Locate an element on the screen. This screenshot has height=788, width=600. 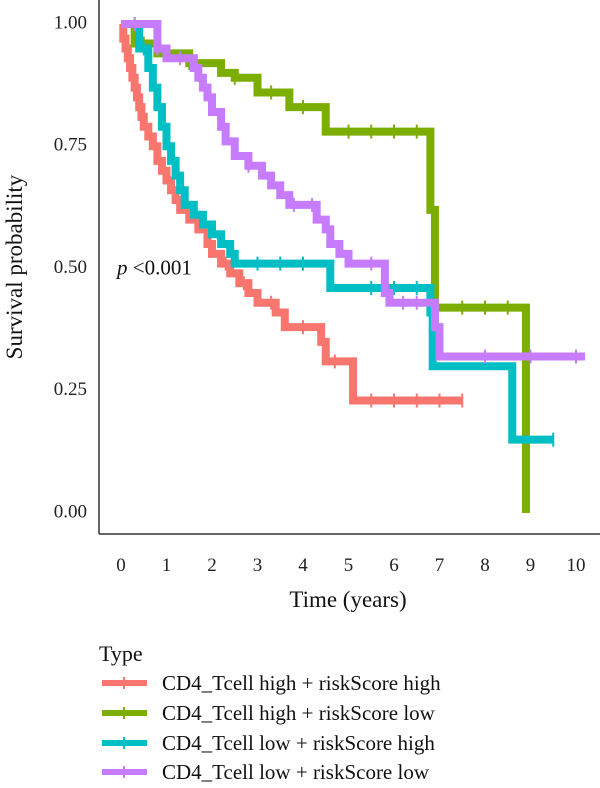
legend-item-2: CD4_Tcell high + riskScore low is located at coordinates (269, 713).